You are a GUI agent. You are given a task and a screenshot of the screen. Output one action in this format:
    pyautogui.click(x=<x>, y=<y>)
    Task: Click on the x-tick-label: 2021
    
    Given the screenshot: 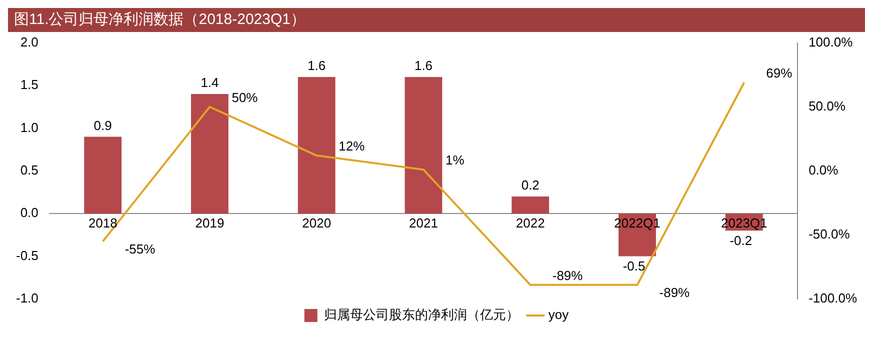 What is the action you would take?
    pyautogui.click(x=423, y=223)
    